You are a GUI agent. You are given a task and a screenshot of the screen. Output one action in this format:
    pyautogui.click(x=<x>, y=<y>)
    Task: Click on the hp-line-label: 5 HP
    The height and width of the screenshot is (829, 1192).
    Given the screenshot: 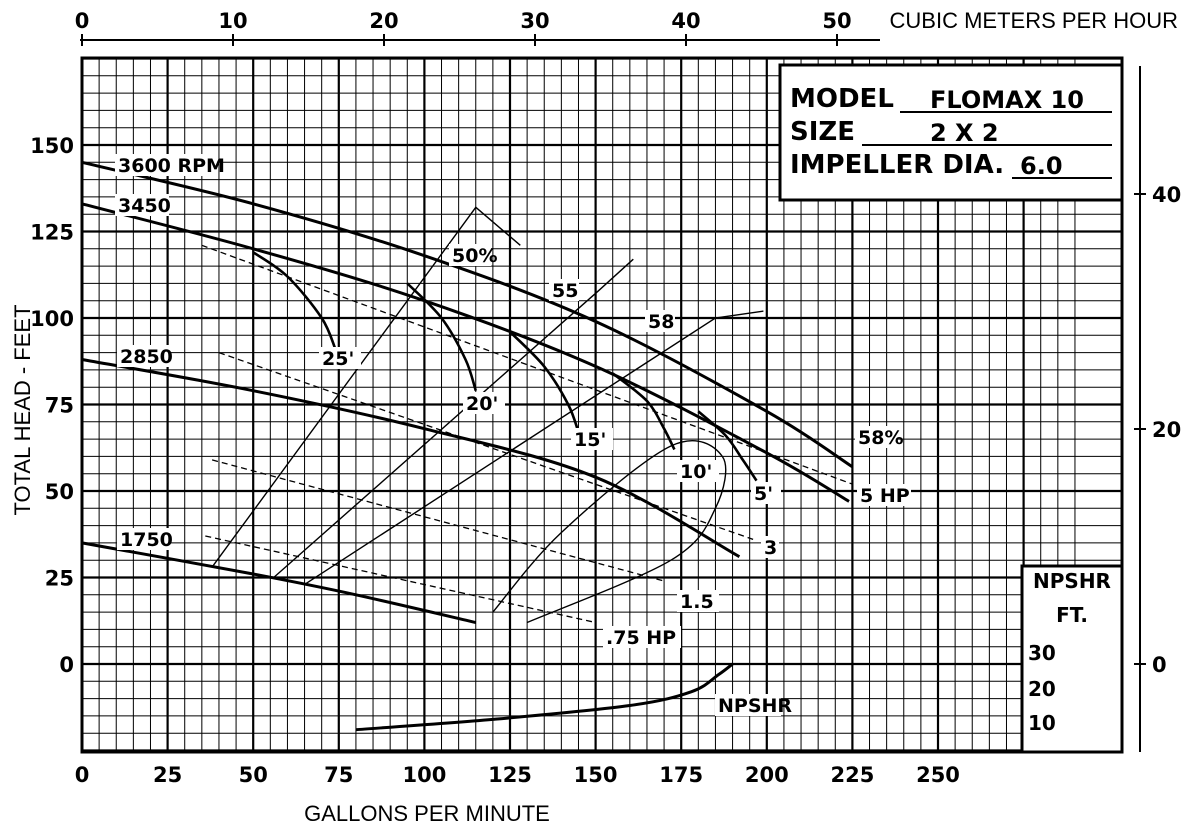 What is the action you would take?
    pyautogui.click(x=885, y=496)
    